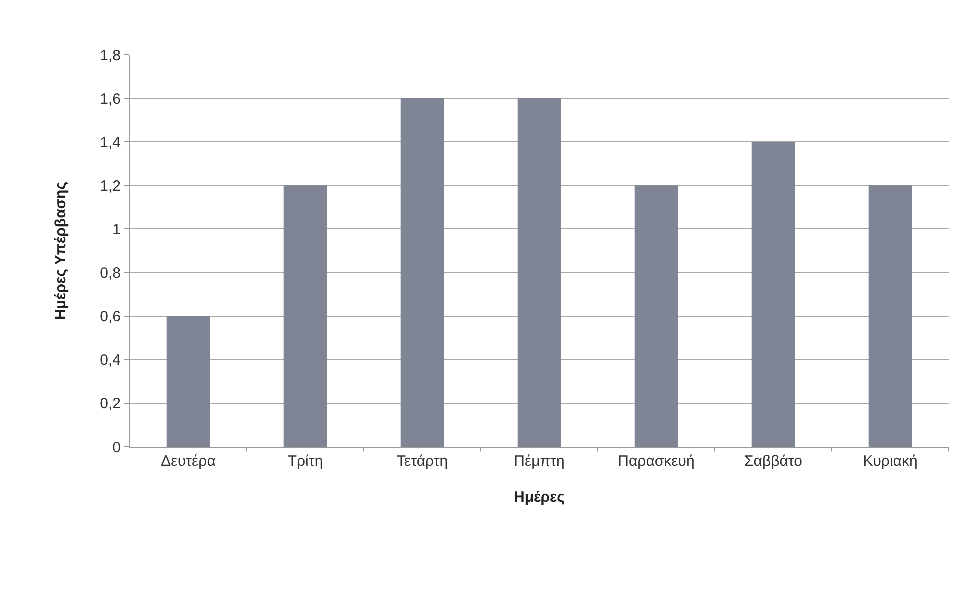 The width and height of the screenshot is (961, 602). What do you see at coordinates (110, 99) in the screenshot?
I see `y-tick-label: 1,6` at bounding box center [110, 99].